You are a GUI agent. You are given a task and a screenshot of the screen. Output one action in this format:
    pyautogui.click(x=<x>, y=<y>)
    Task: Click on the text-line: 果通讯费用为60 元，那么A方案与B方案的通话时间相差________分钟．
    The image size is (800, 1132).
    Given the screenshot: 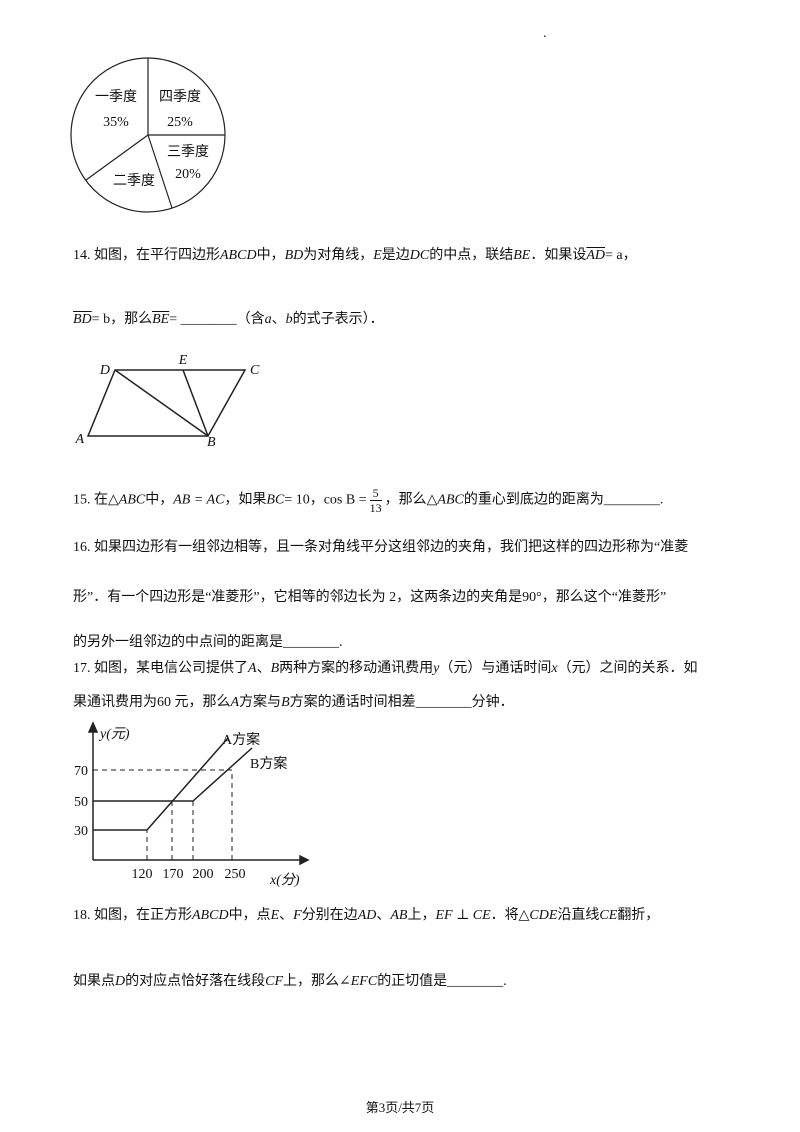 What is the action you would take?
    pyautogui.click(x=293, y=703)
    